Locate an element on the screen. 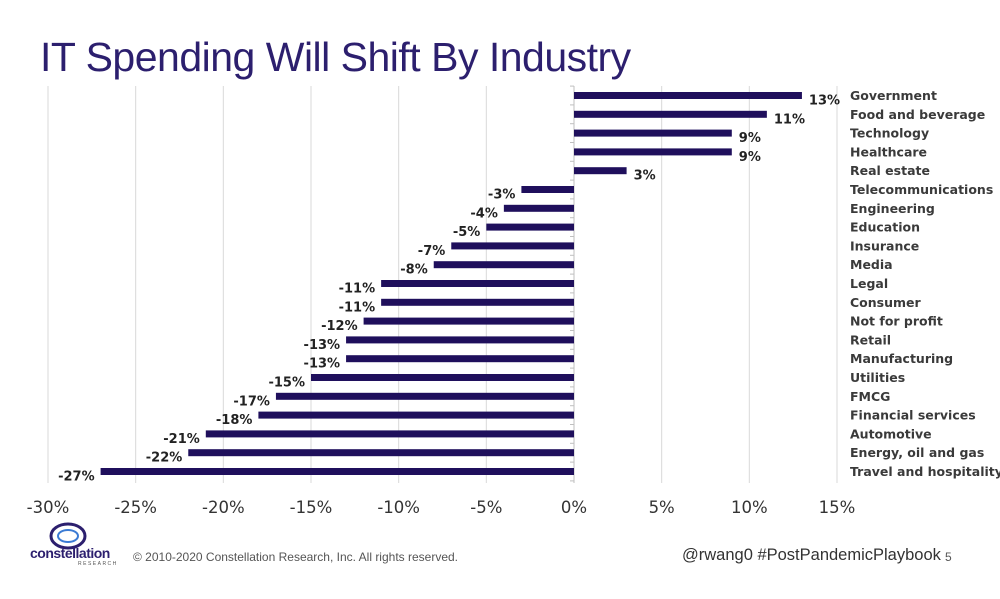  data-label: -4% is located at coordinates (483, 213).